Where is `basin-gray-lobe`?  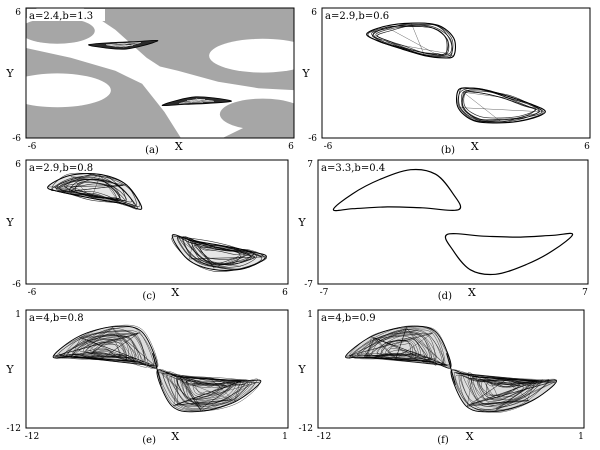
basin-gray-lobe is located at coordinates (256, 114).